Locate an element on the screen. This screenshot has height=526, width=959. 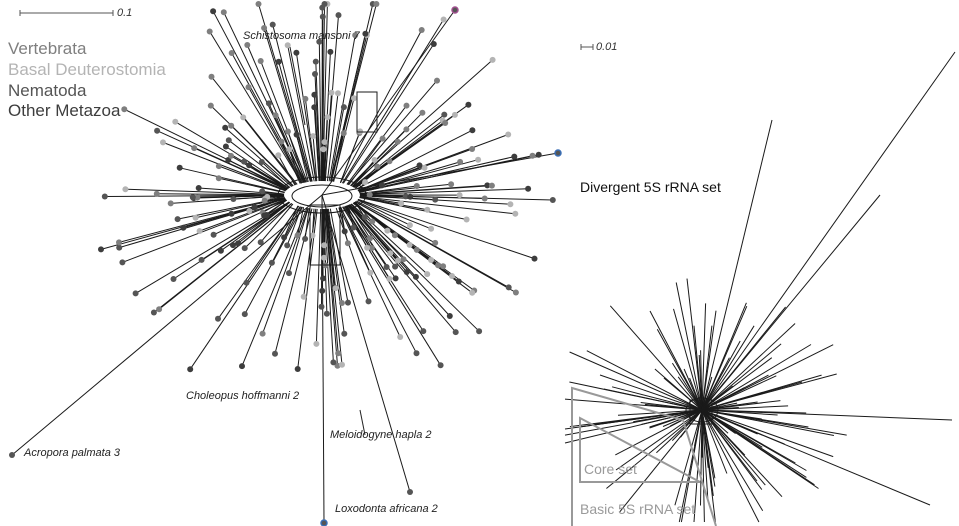
right-network-core is located at coordinates (702, 410).